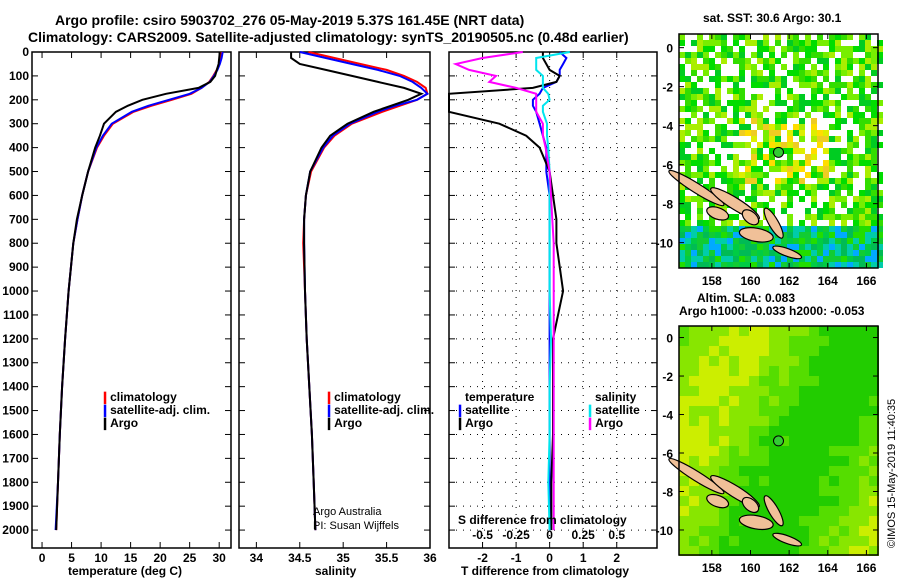  I want to click on temperature-legend: ❙climatology ❙satellite-adj. clim. ❙Argo, so click(155, 410).